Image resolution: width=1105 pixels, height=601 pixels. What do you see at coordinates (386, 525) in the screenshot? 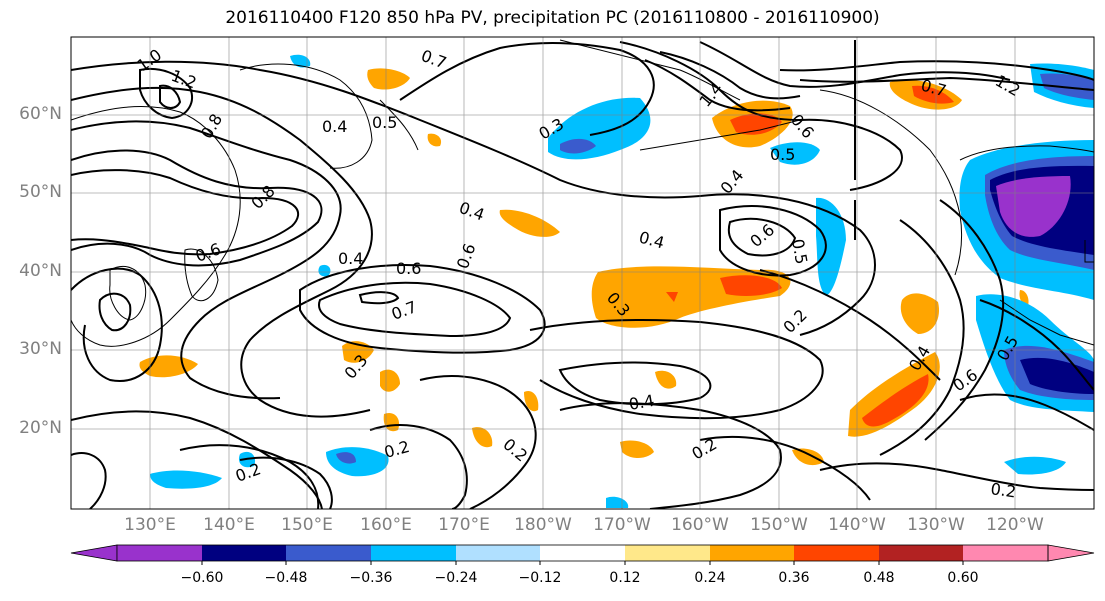
I see `lon-label: 160°E` at bounding box center [386, 525].